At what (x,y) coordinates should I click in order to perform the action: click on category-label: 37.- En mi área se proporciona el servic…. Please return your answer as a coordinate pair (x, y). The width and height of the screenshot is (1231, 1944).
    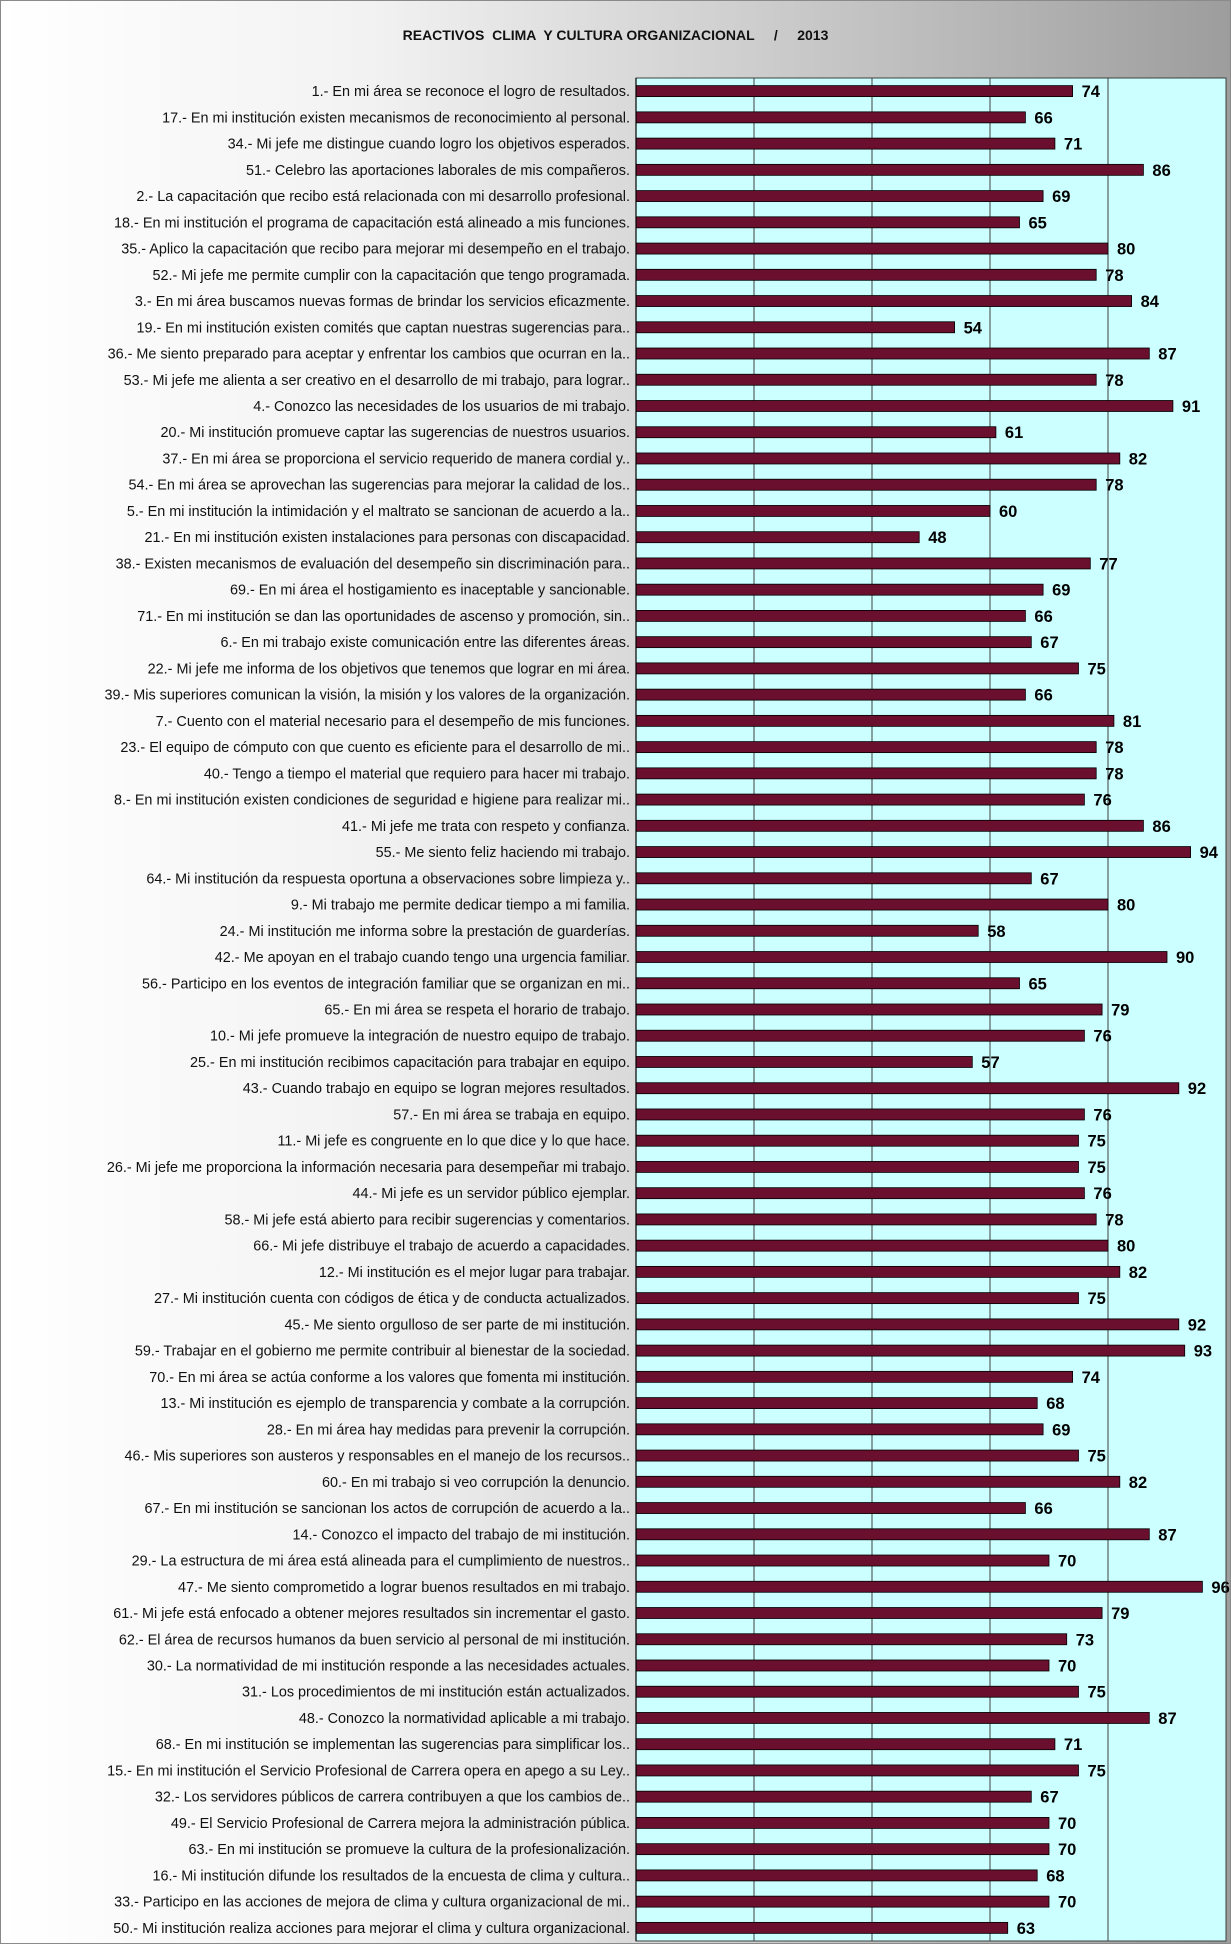
    Looking at the image, I should click on (396, 459).